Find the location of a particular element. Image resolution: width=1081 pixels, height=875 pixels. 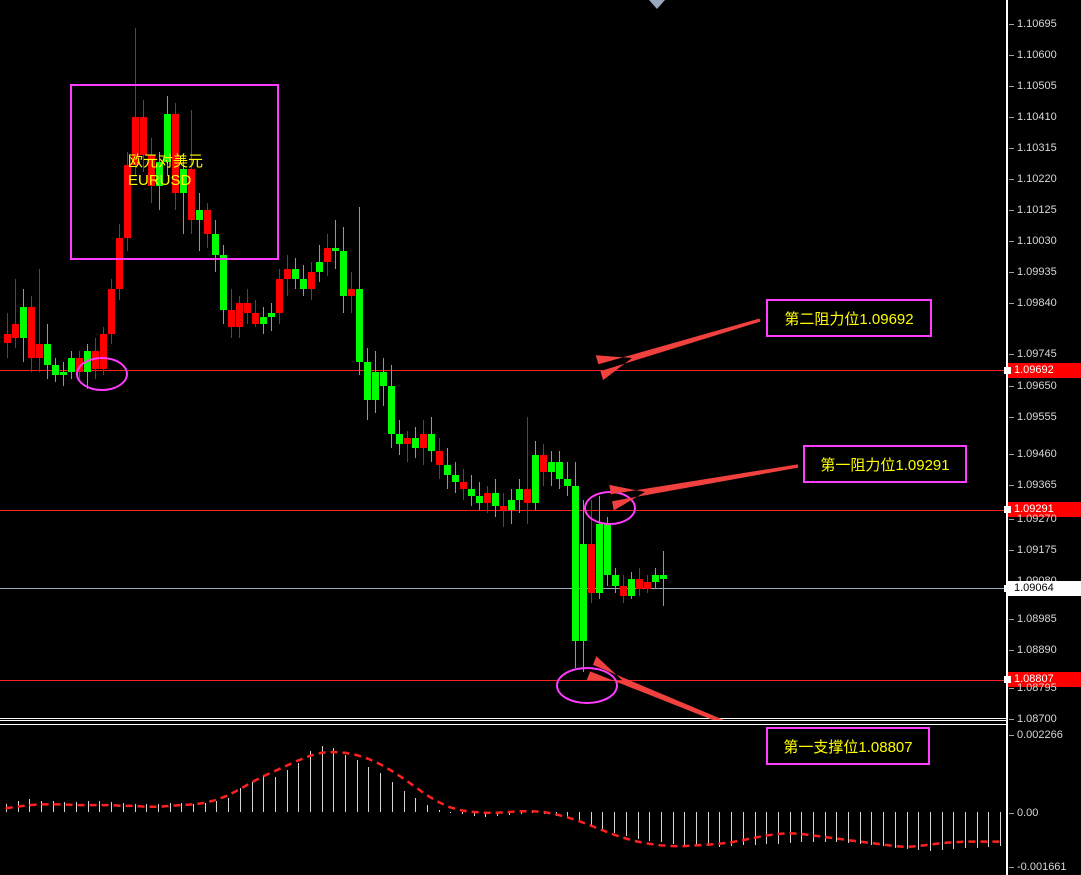

macd-signal-polyline is located at coordinates (503, 799).